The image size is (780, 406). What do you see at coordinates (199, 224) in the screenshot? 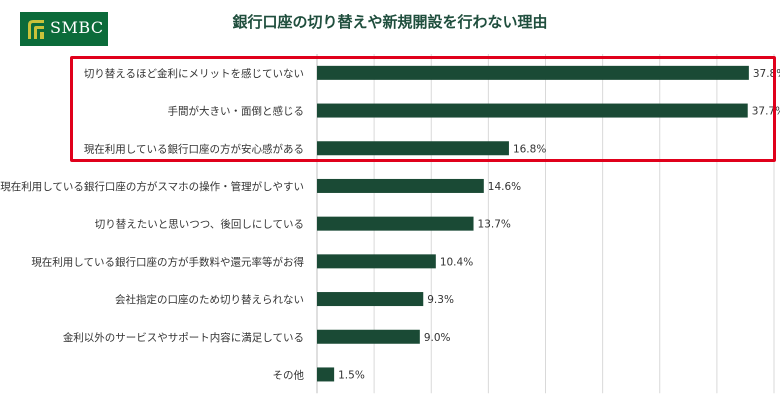
I see `category-label: 切り替えたいと思いつつ、後回しにしている` at bounding box center [199, 224].